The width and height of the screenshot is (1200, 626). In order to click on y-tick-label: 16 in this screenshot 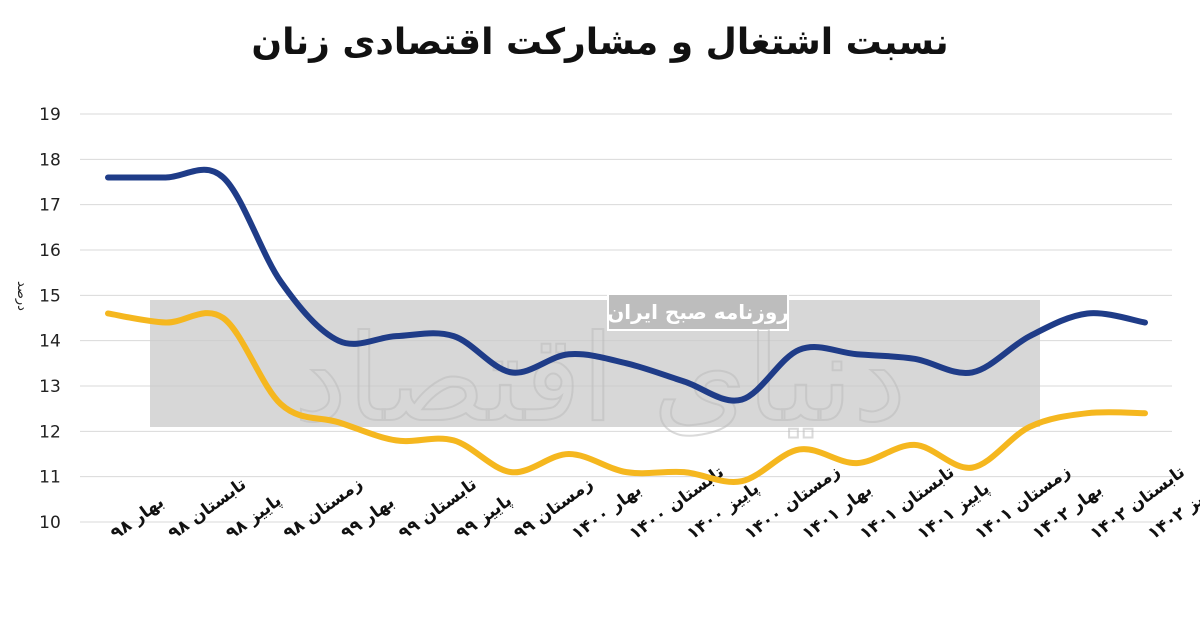, I will do `click(50, 251)`.